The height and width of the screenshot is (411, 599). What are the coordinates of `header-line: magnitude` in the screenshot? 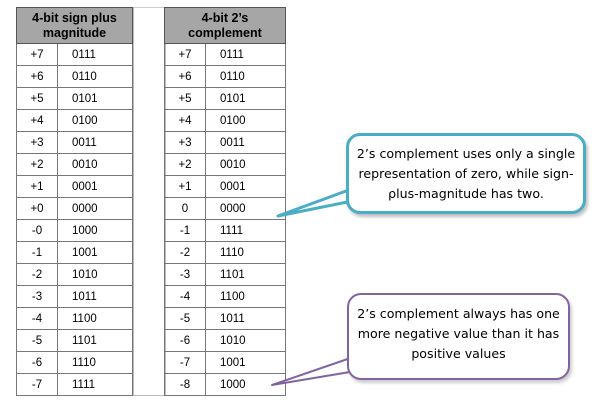 It's located at (74, 32).